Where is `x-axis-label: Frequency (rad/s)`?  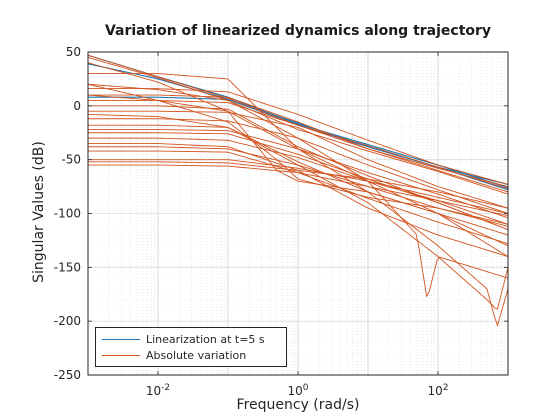 x-axis-label: Frequency (rad/s) is located at coordinates (298, 405).